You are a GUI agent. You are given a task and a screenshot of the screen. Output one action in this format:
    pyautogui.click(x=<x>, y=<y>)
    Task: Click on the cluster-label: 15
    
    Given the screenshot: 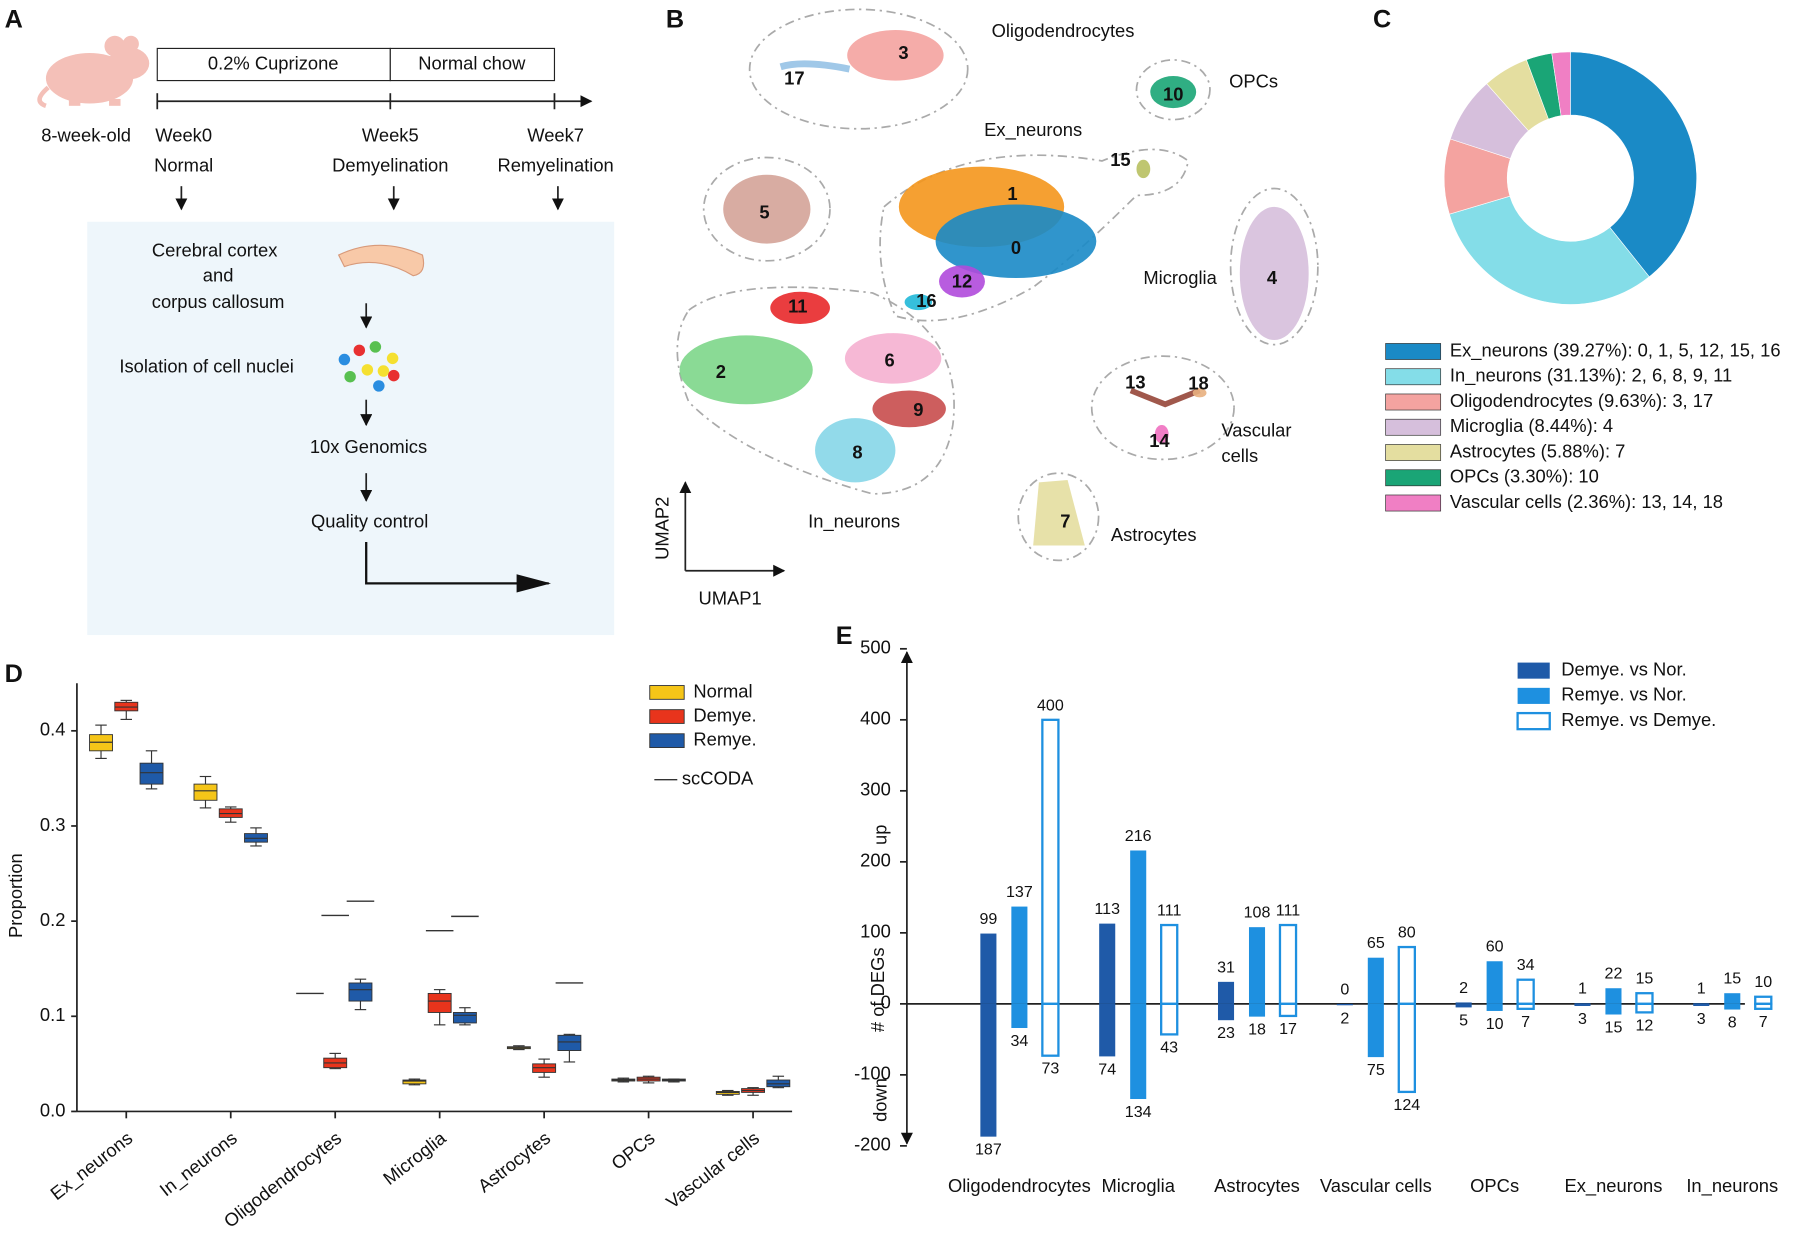 What is the action you would take?
    pyautogui.click(x=1120, y=159)
    